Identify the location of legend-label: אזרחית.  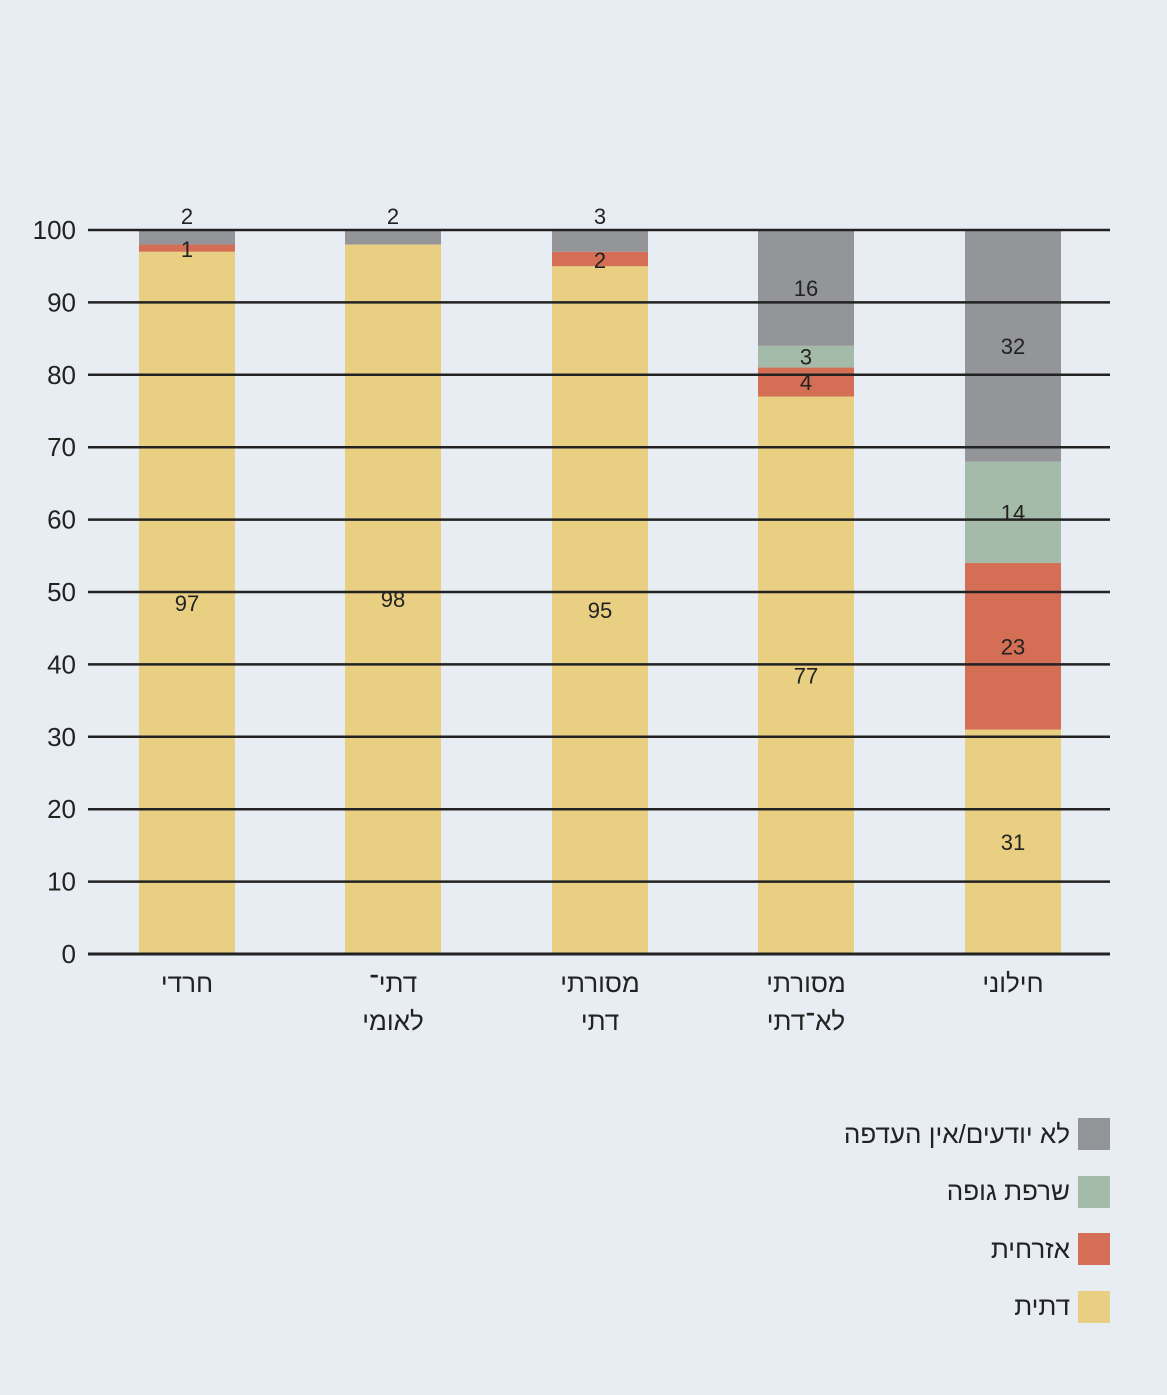
(1030, 1248).